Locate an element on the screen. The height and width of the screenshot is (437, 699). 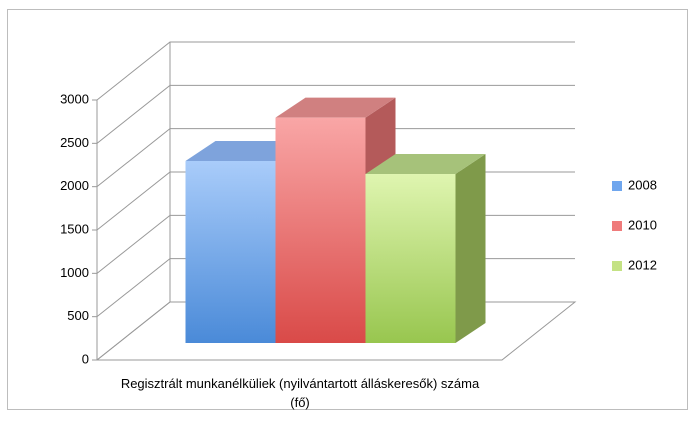
legend-label: 2012 is located at coordinates (642, 264).